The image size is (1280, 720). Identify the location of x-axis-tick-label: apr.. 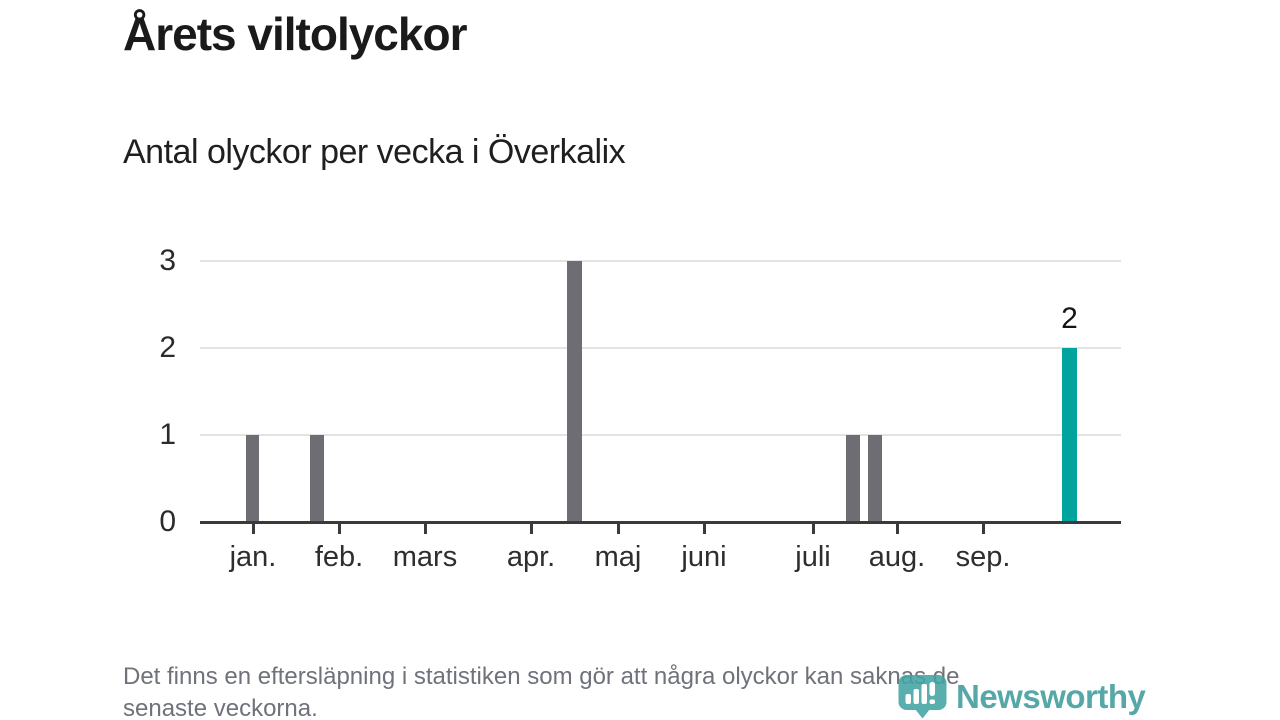
(531, 557).